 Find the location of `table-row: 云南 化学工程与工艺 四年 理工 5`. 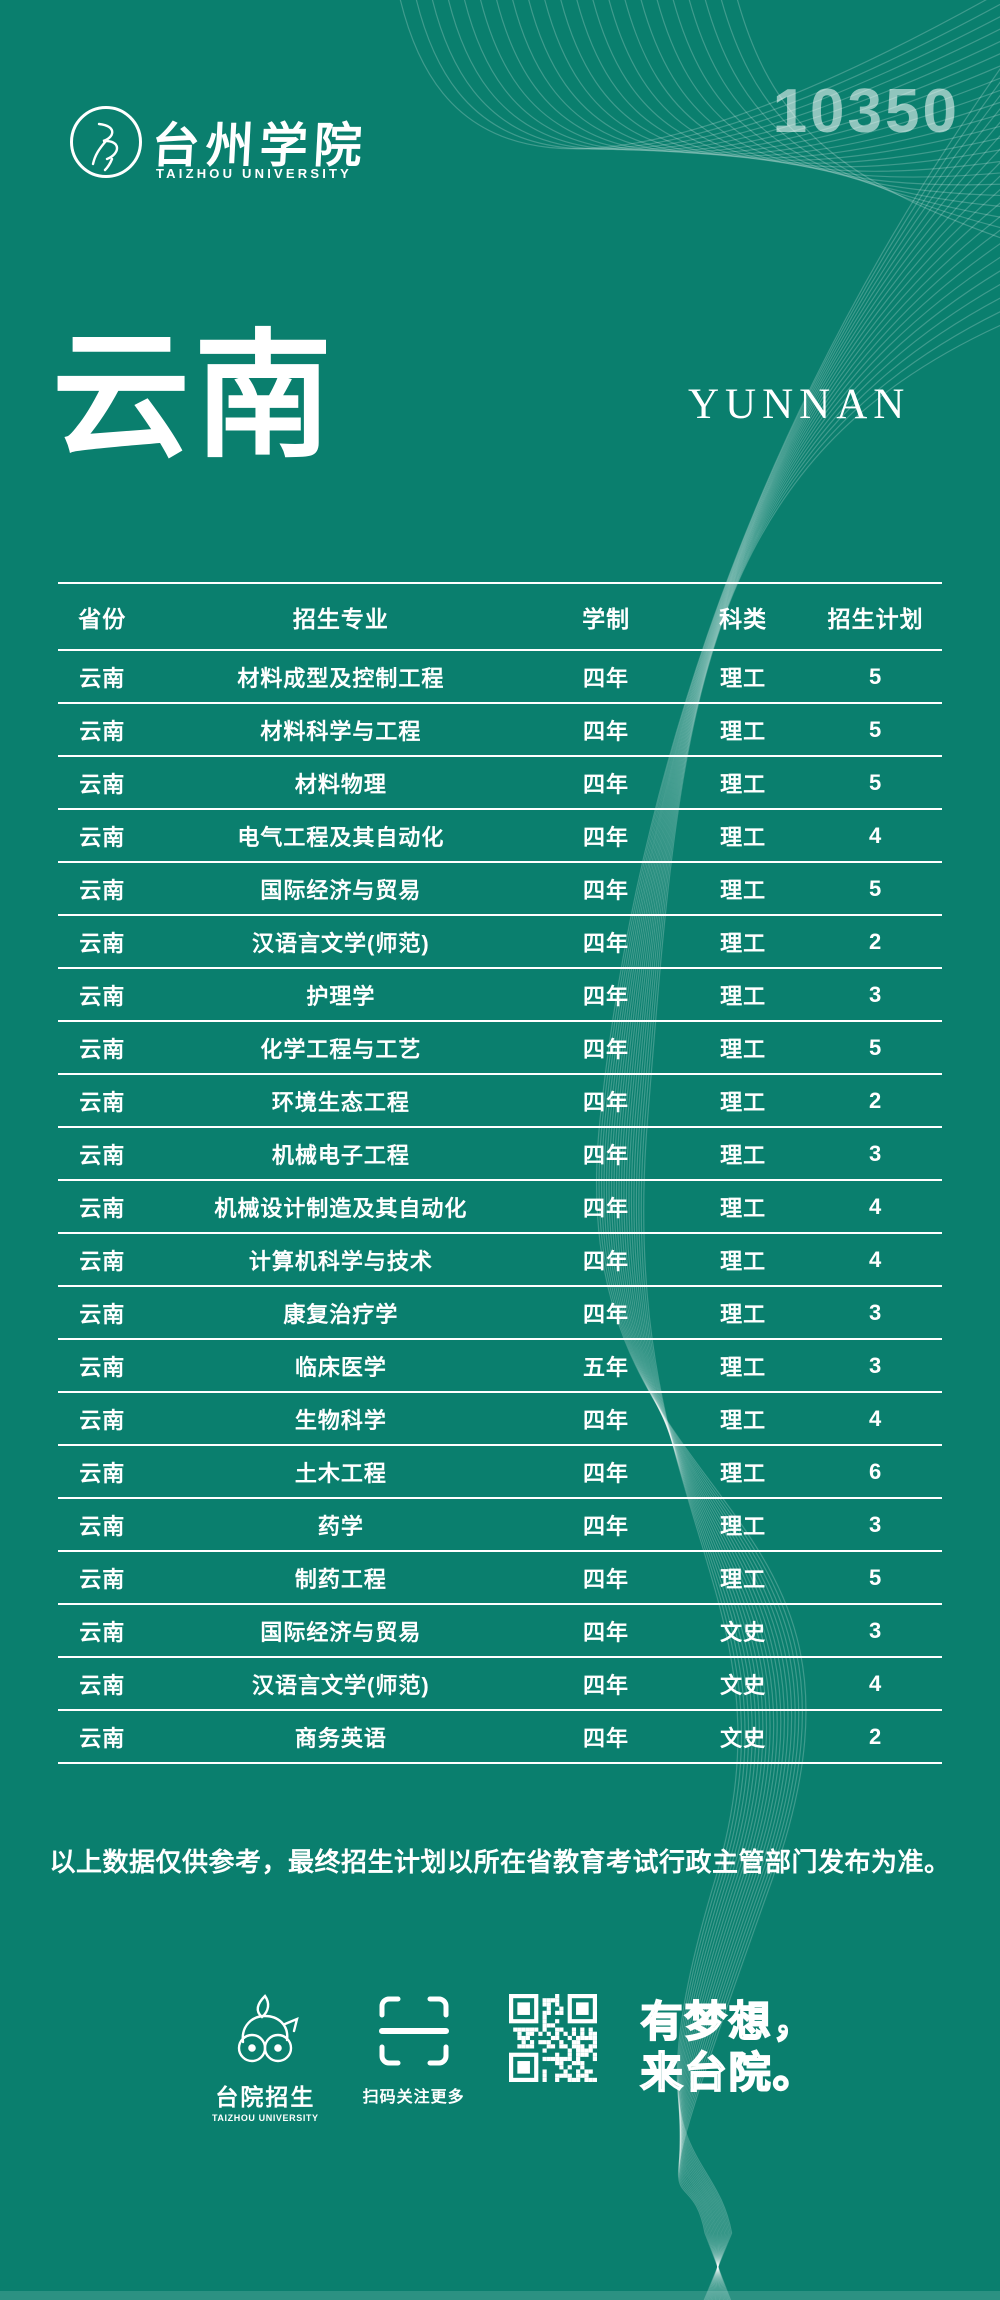

table-row: 云南 化学工程与工艺 四年 理工 5 is located at coordinates (500, 1048).